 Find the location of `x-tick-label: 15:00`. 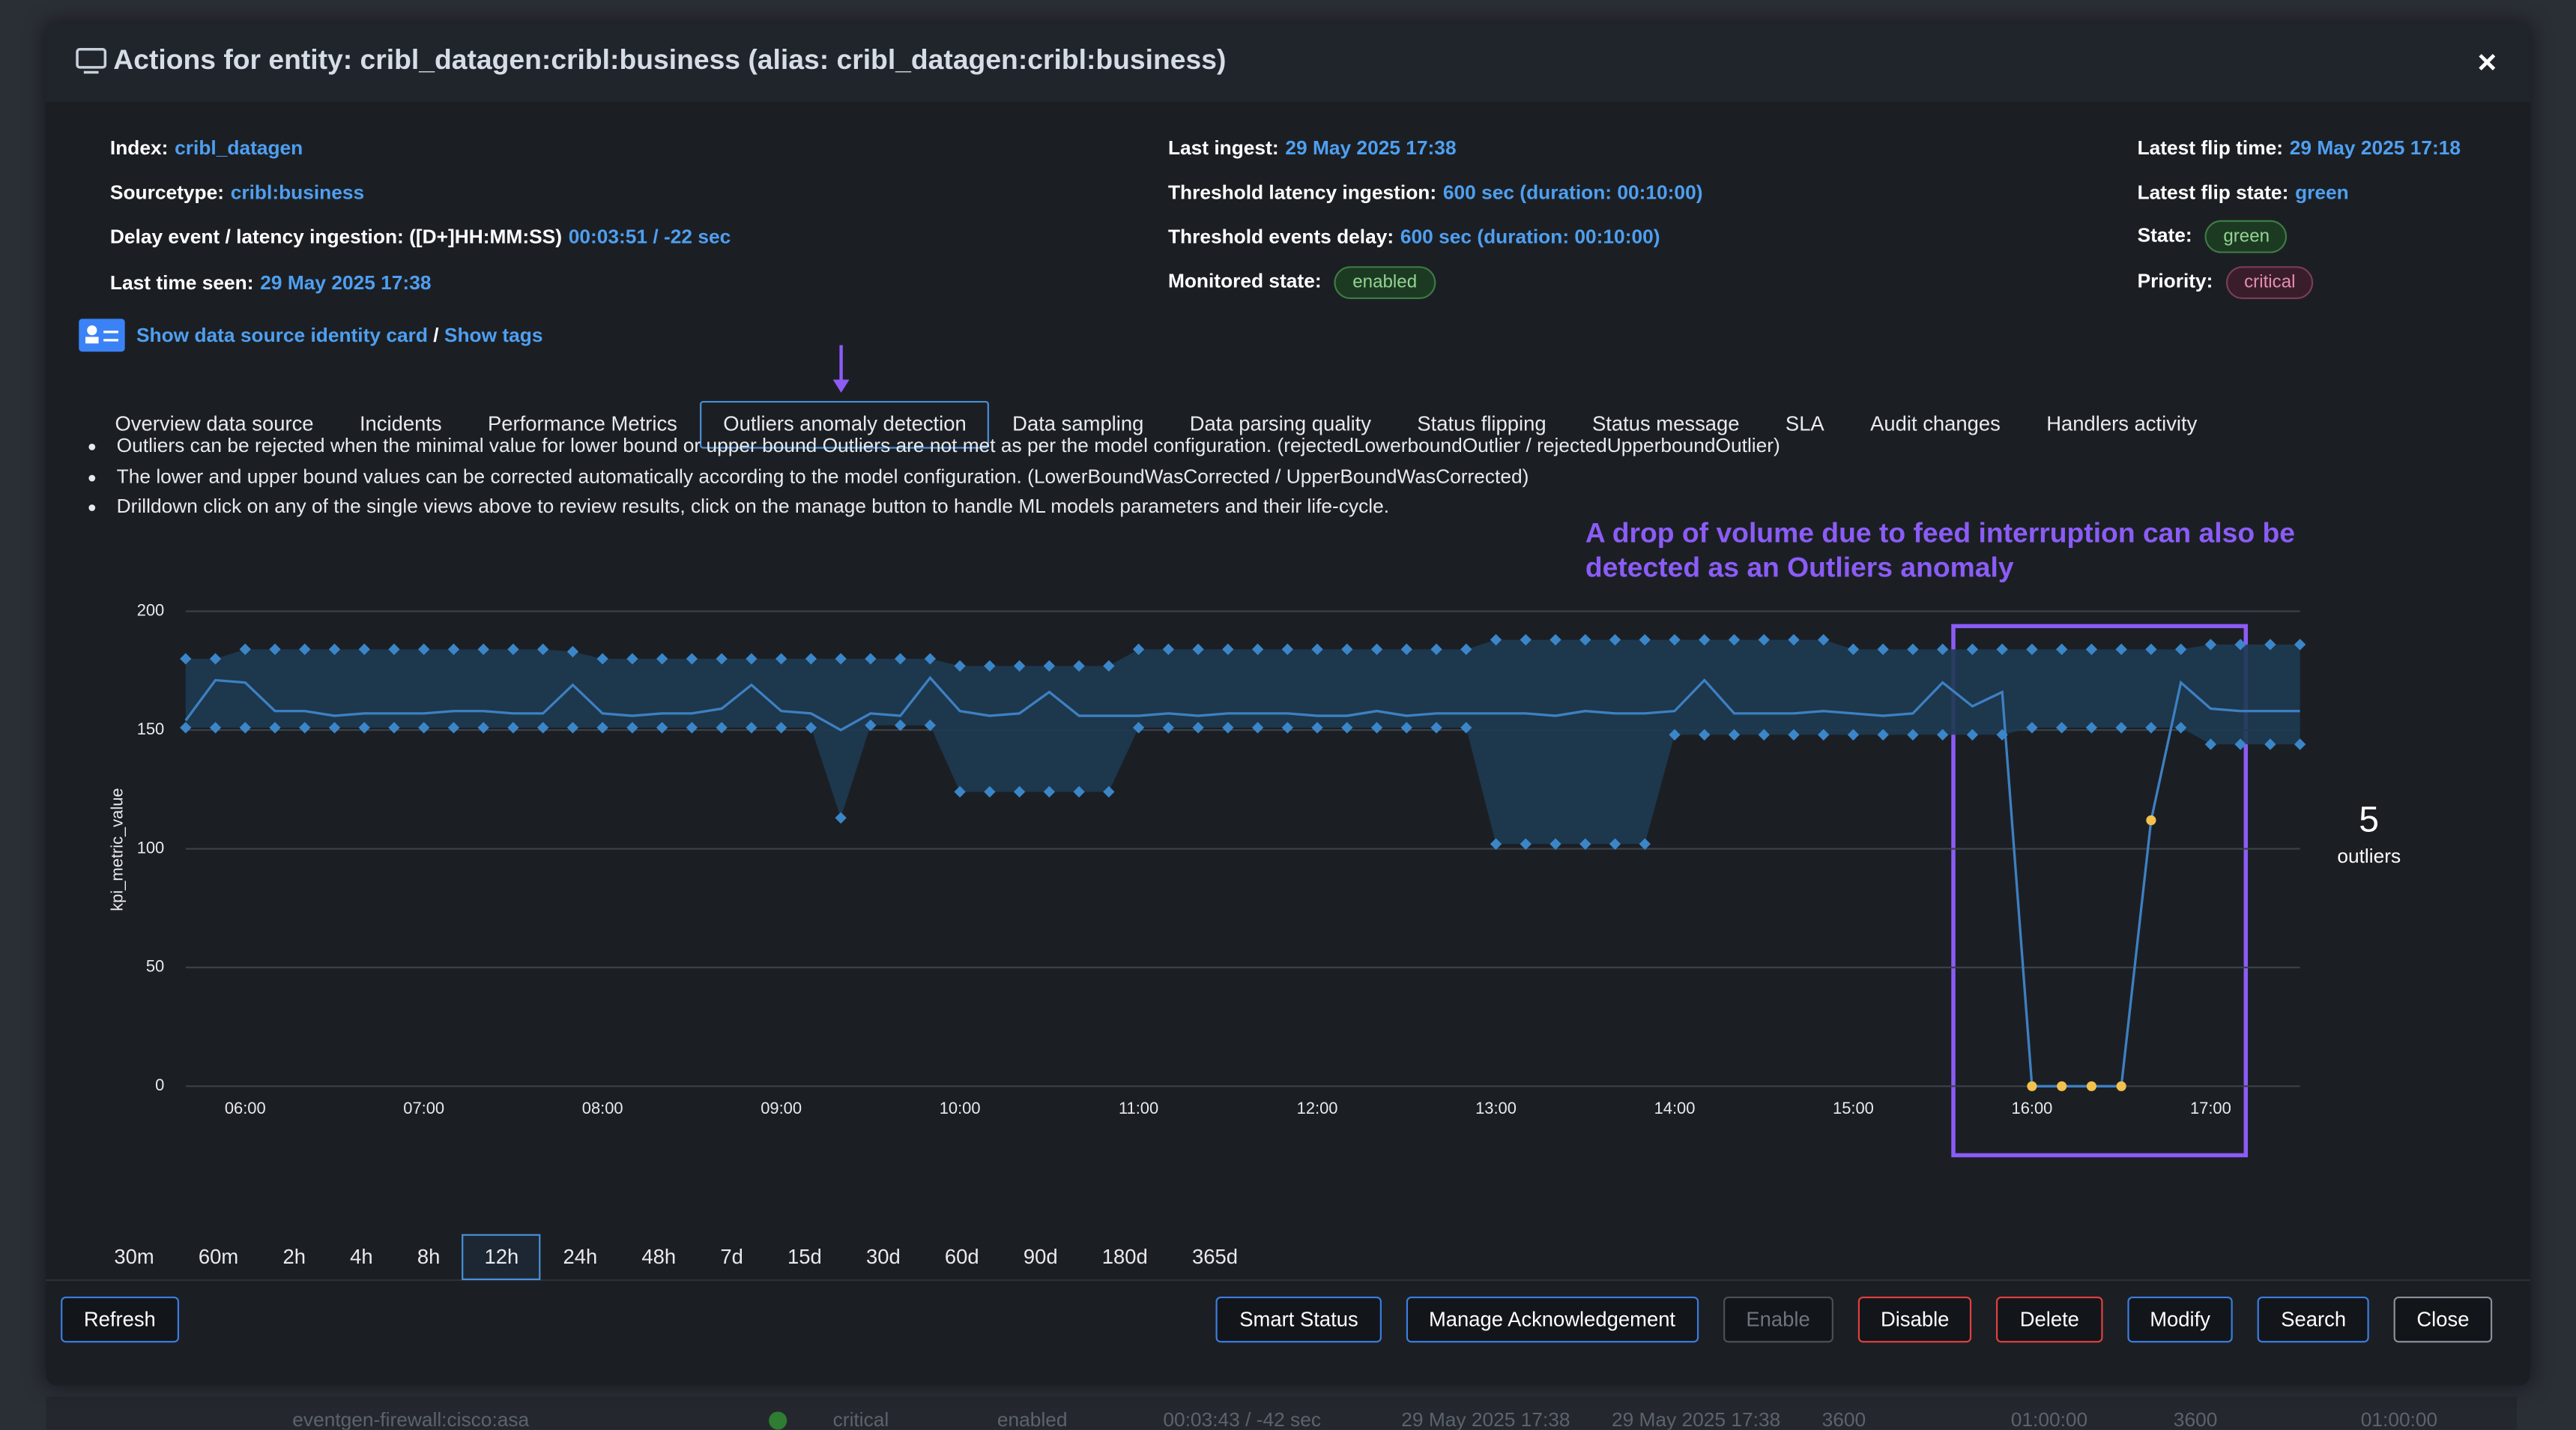

x-tick-label: 15:00 is located at coordinates (1853, 1108).